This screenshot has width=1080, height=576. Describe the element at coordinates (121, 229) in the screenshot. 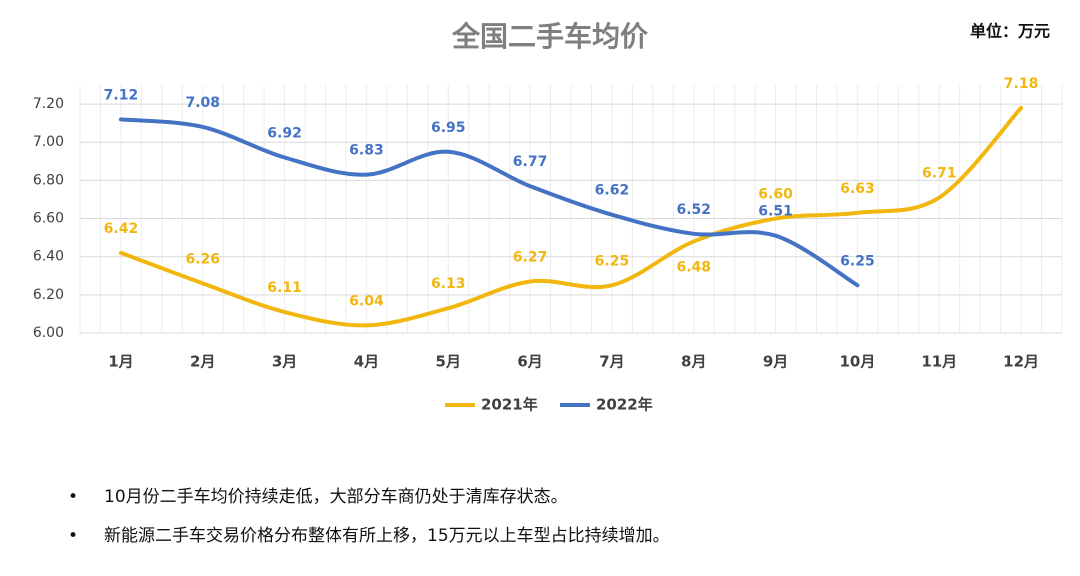

I see `data-label: 6.42` at that location.